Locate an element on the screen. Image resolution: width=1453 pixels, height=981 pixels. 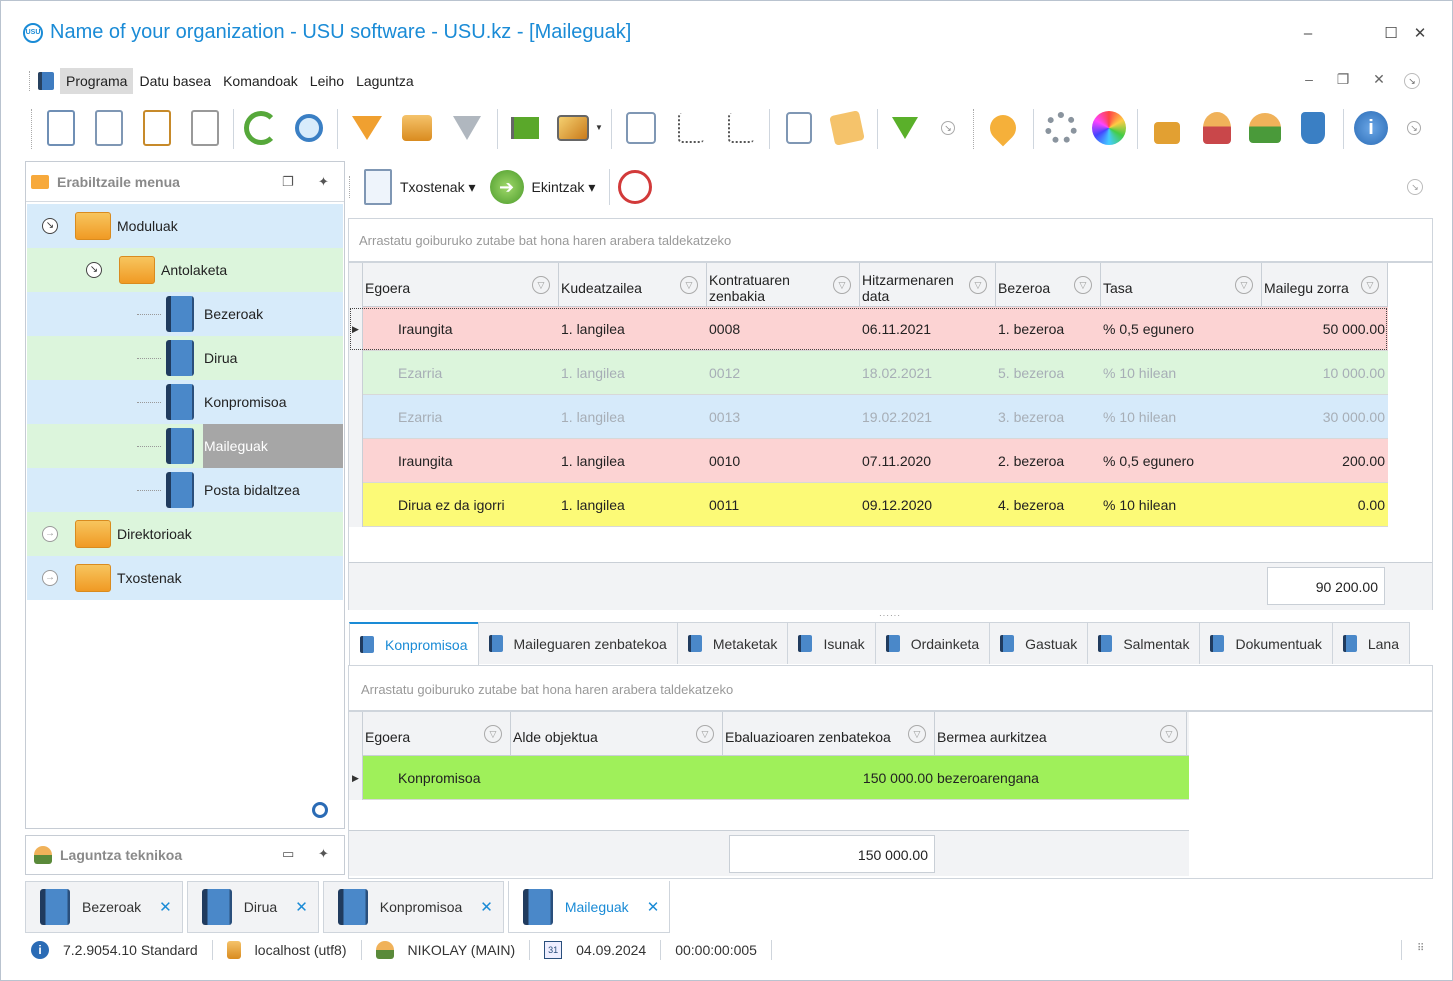
doc-tab-maileguak: Maileguak ✕ is located at coordinates (589, 907).